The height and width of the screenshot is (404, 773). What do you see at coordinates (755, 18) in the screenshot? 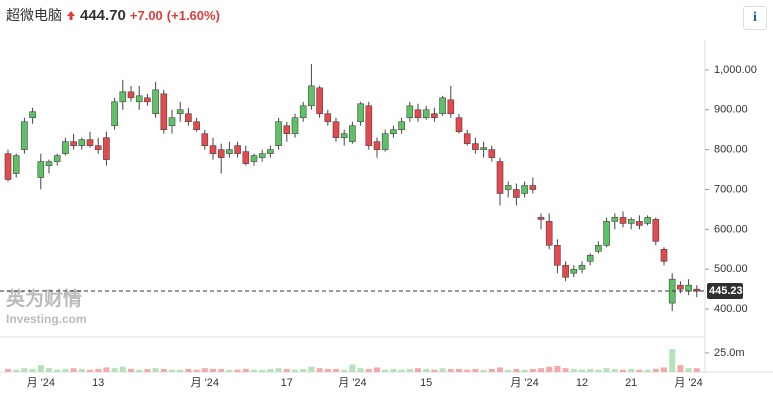
I see `info-button: i` at bounding box center [755, 18].